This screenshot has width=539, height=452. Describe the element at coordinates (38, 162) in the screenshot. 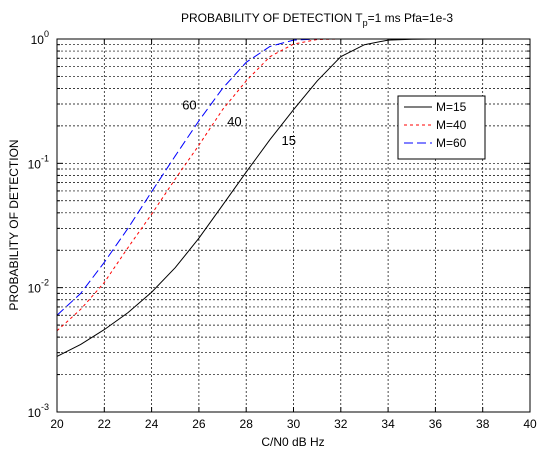

I see `y-tick-label: 10⁻¹` at that location.